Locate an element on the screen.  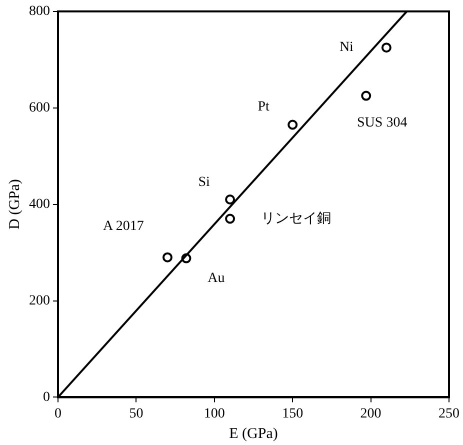
x-axis-title: E (GPa) is located at coordinates (253, 434).